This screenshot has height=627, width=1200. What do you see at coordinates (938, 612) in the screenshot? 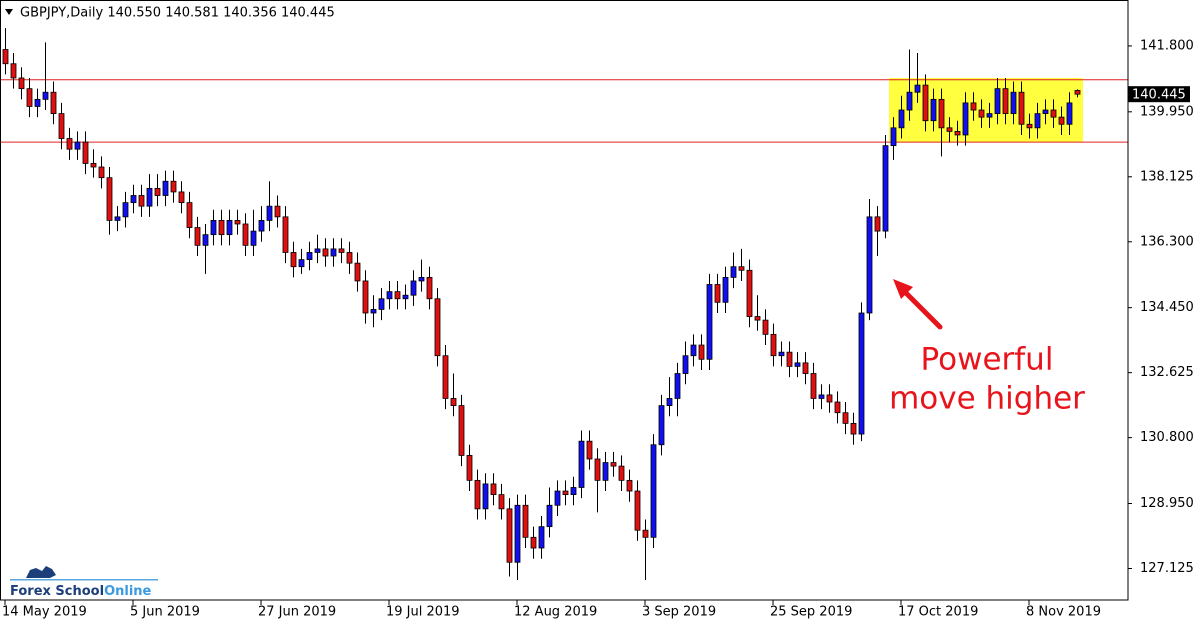
I see `x-tick-label: 17 Oct 2019` at bounding box center [938, 612].